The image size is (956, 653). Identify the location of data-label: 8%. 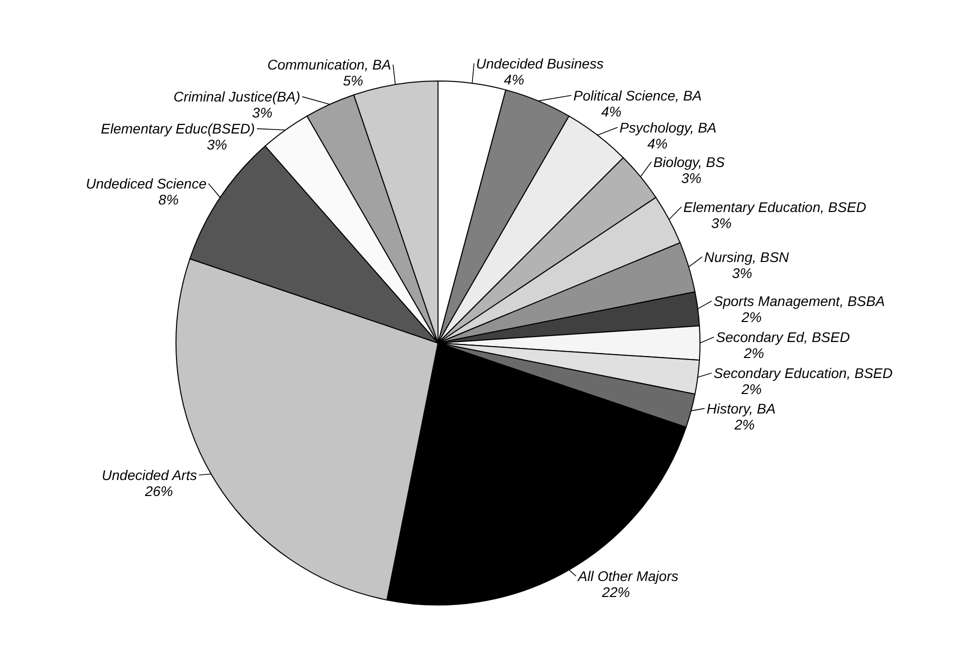
(168, 200).